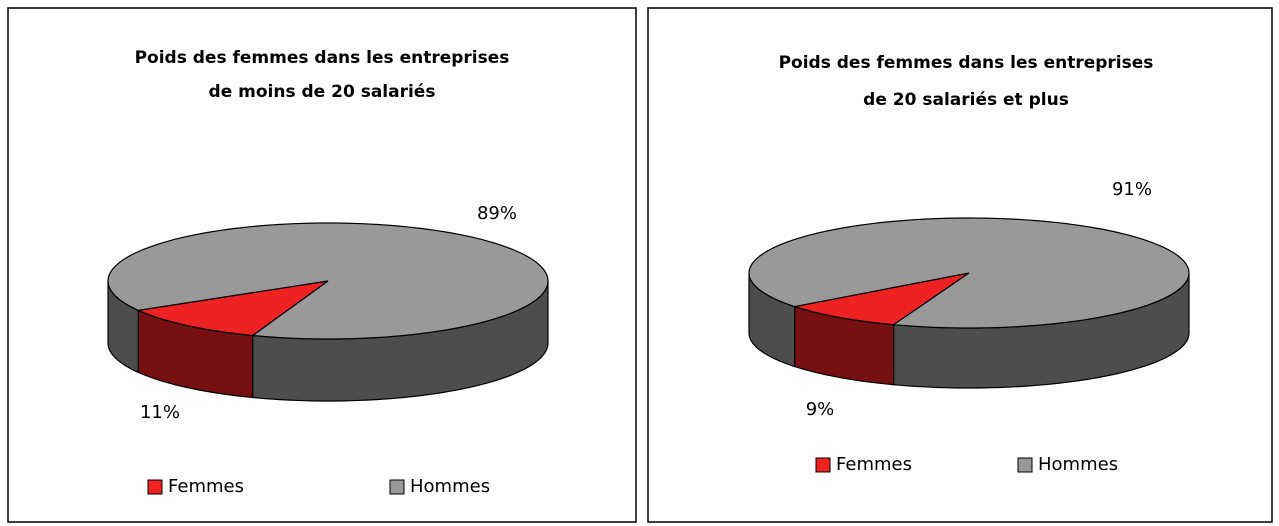 The width and height of the screenshot is (1279, 526). I want to click on data-label: 89%, so click(497, 213).